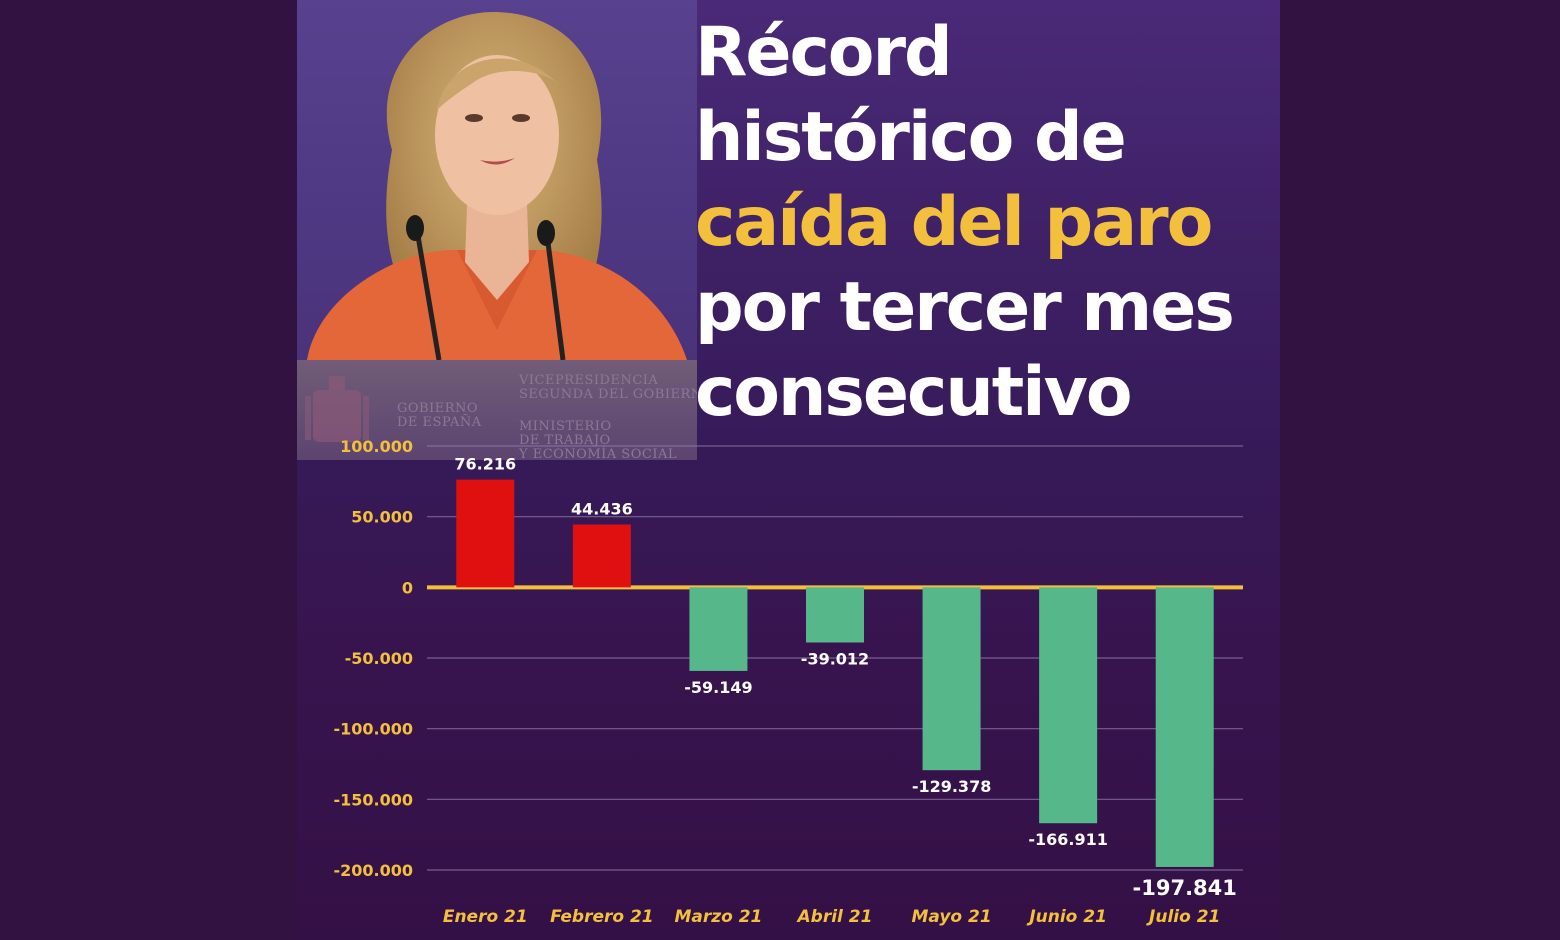 The image size is (1560, 940). I want to click on x-category-label: Mayo 21, so click(951, 917).